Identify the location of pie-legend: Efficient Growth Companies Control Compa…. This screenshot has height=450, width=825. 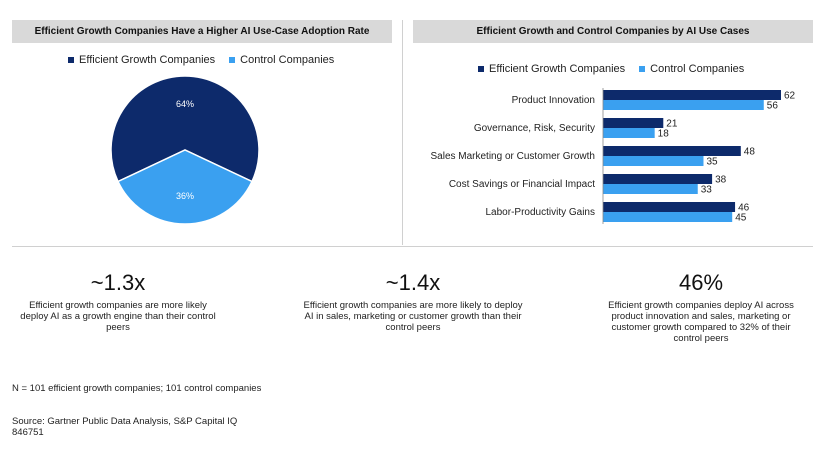
(208, 60).